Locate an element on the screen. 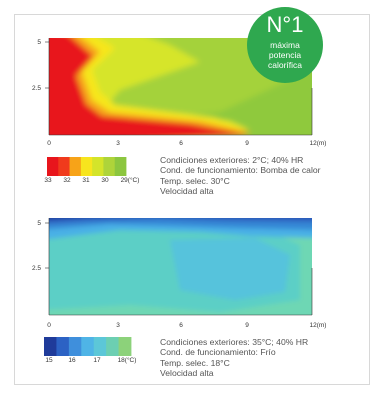  heating-legend: 33 32 31 30 29(°C) is located at coordinates (91, 170).